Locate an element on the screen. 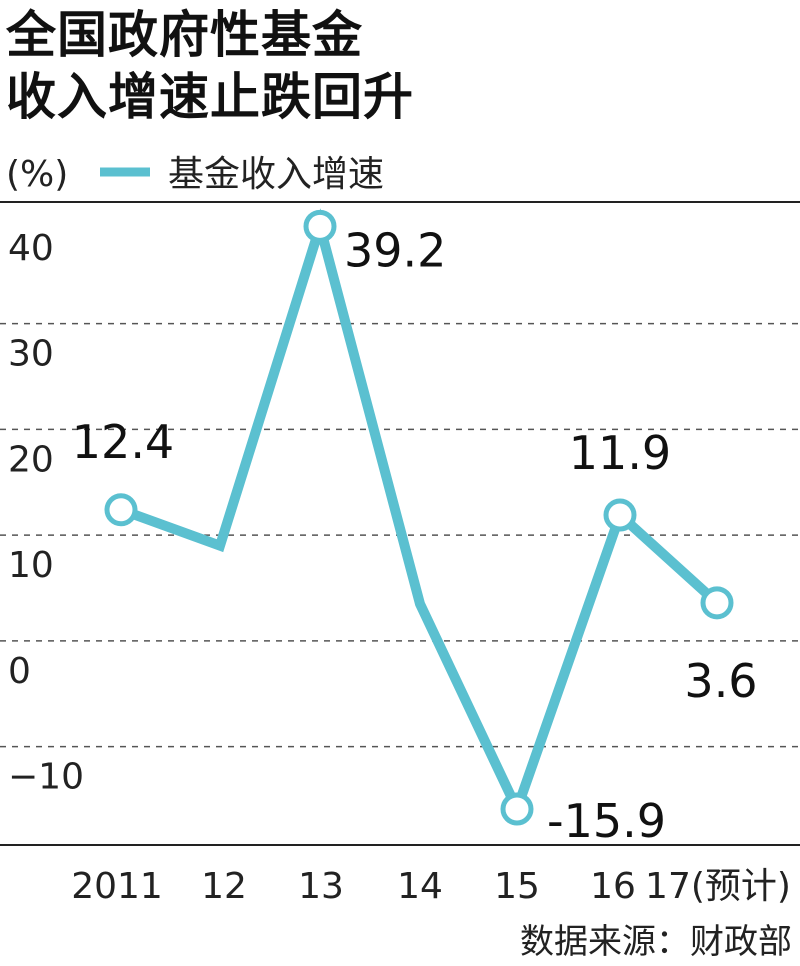 This screenshot has height=966, width=800. x-tick-labels: 2011 12 13 14 15 16 17(预计) is located at coordinates (431, 886).